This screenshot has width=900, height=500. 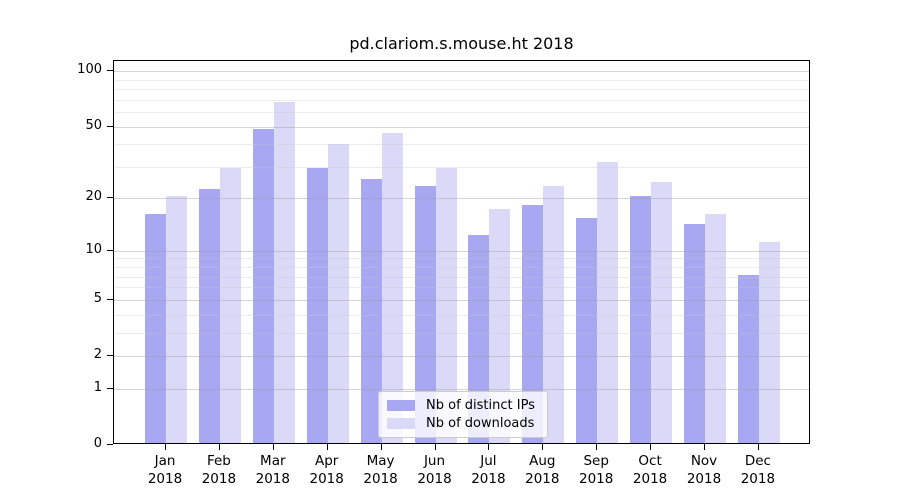 What do you see at coordinates (480, 423) in the screenshot?
I see `legend-label-downloads: Nb of downloads` at bounding box center [480, 423].